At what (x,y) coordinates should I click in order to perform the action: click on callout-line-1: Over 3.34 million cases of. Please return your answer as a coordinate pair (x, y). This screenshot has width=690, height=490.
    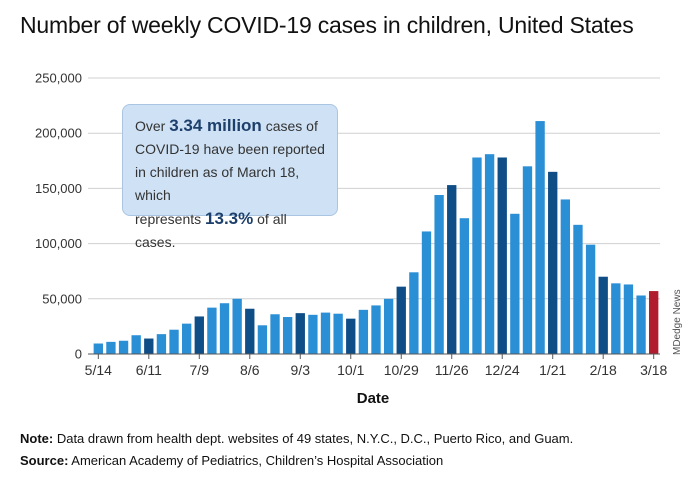
    Looking at the image, I should click on (231, 126).